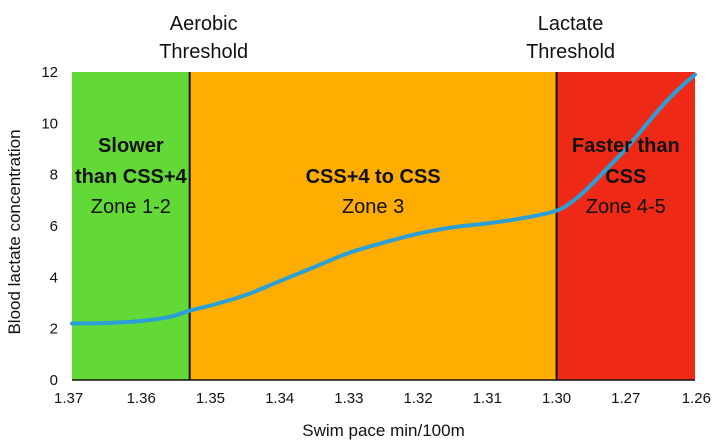  What do you see at coordinates (131, 177) in the screenshot?
I see `zone-title-line2: than CSS+4` at bounding box center [131, 177].